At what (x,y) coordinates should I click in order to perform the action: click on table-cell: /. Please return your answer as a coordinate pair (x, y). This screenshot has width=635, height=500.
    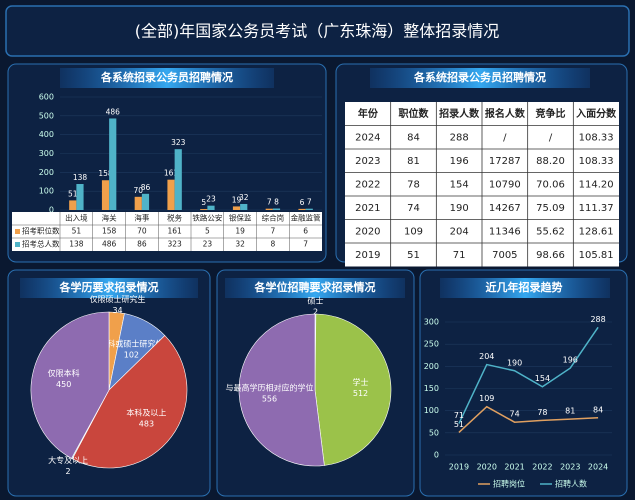
    Looking at the image, I should click on (505, 137).